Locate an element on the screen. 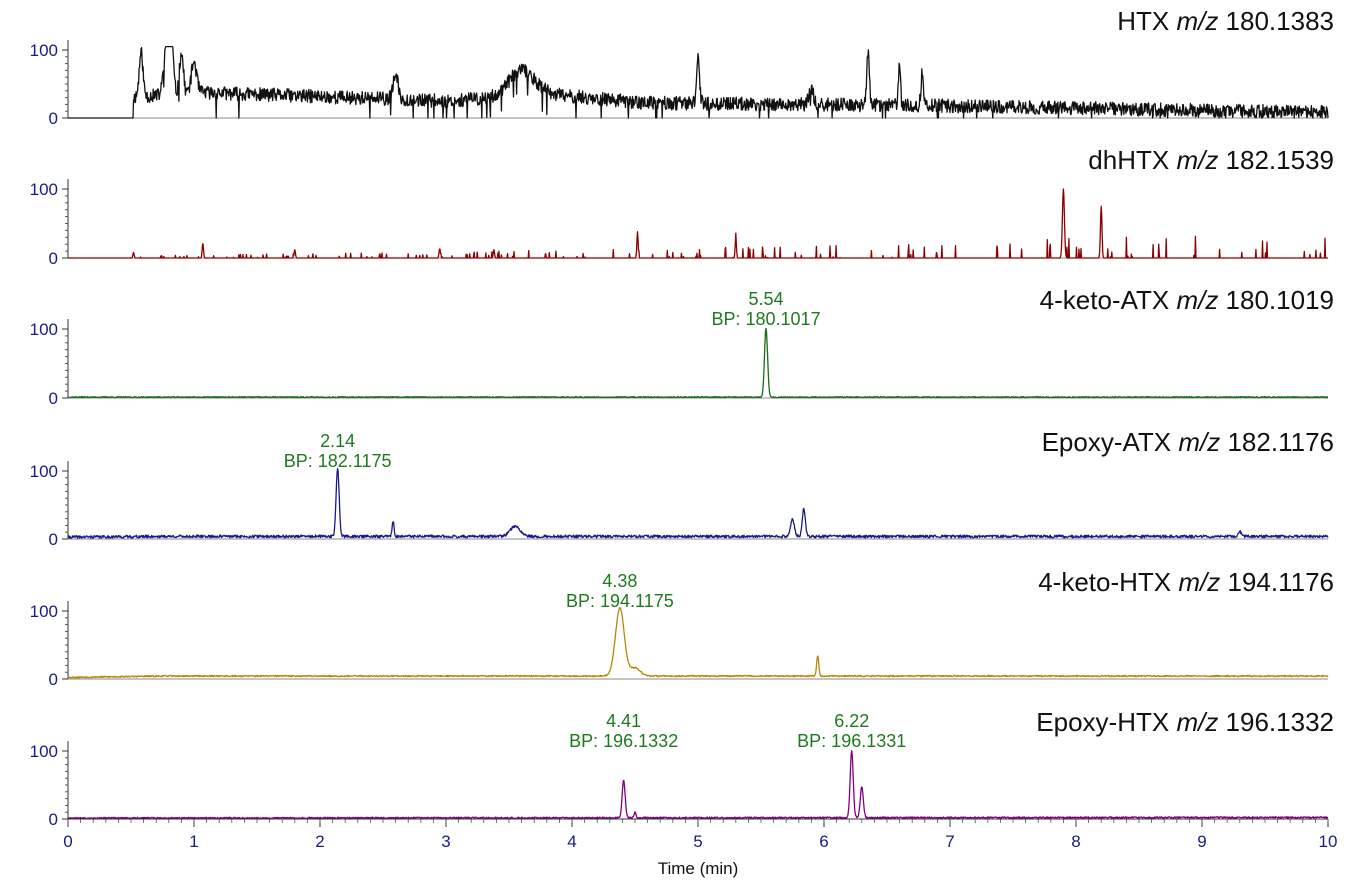 This screenshot has width=1354, height=886. mz-value: 182.1539 is located at coordinates (1276, 160).